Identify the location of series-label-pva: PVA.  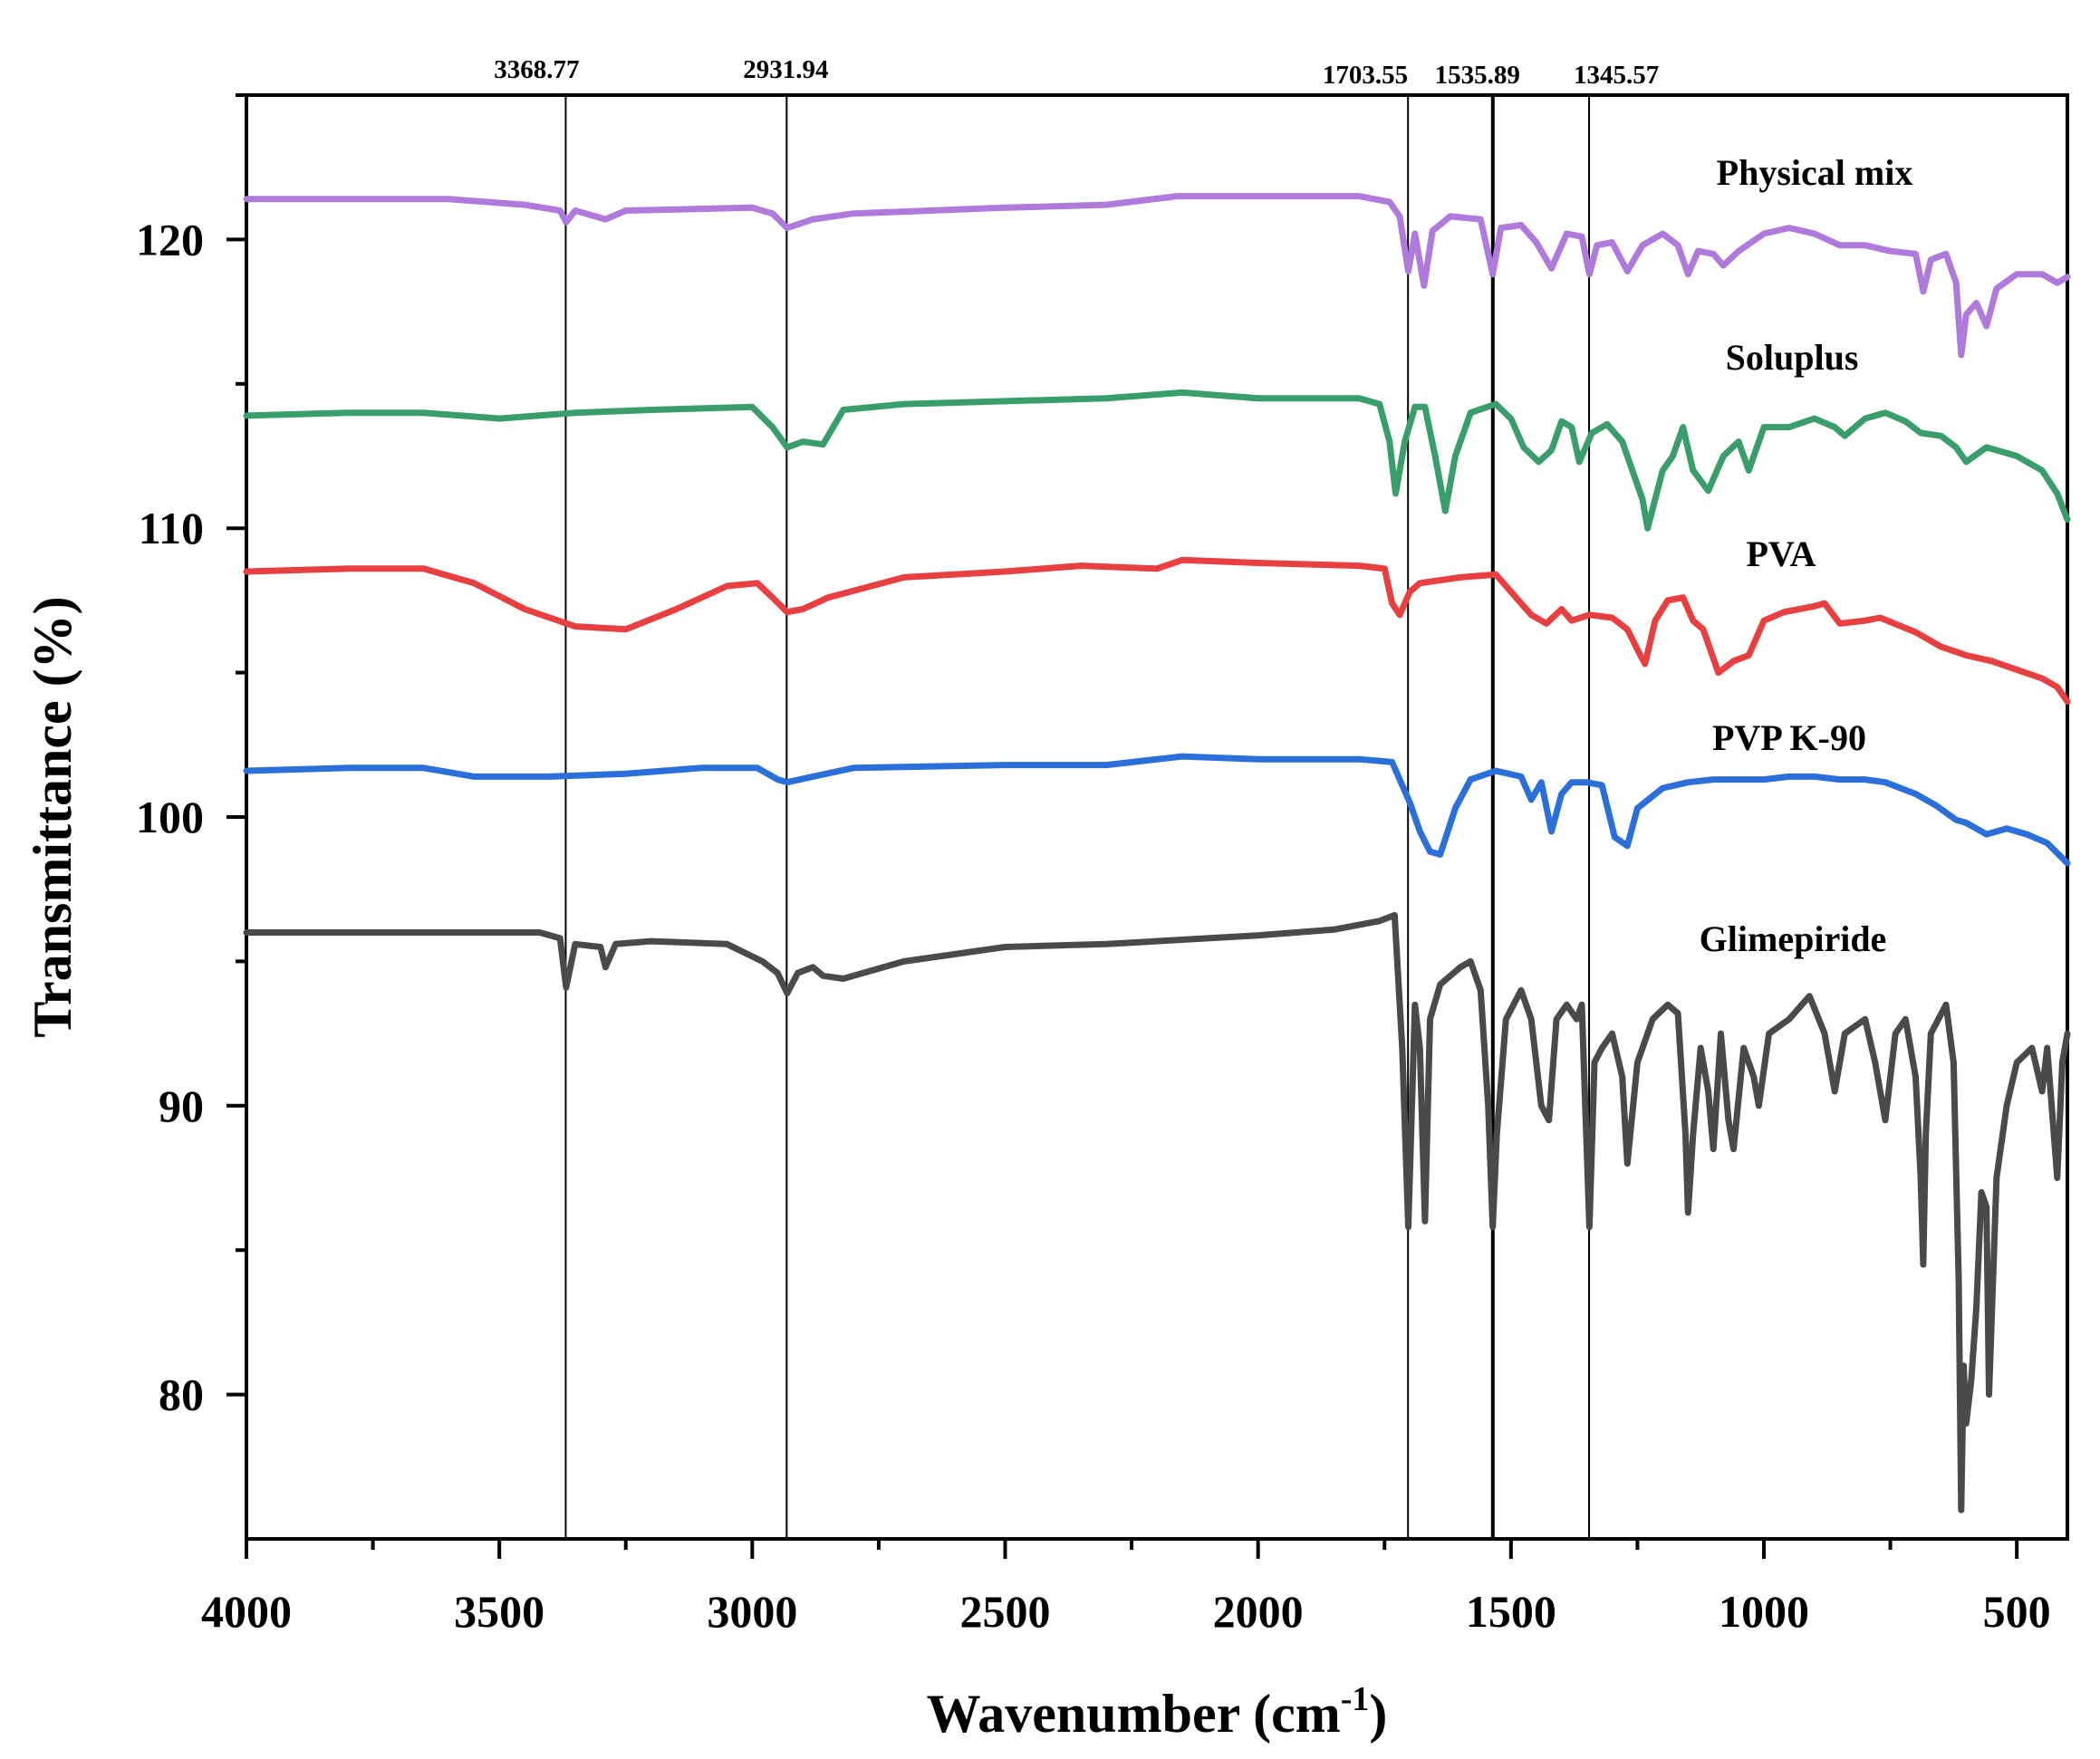
(1781, 553).